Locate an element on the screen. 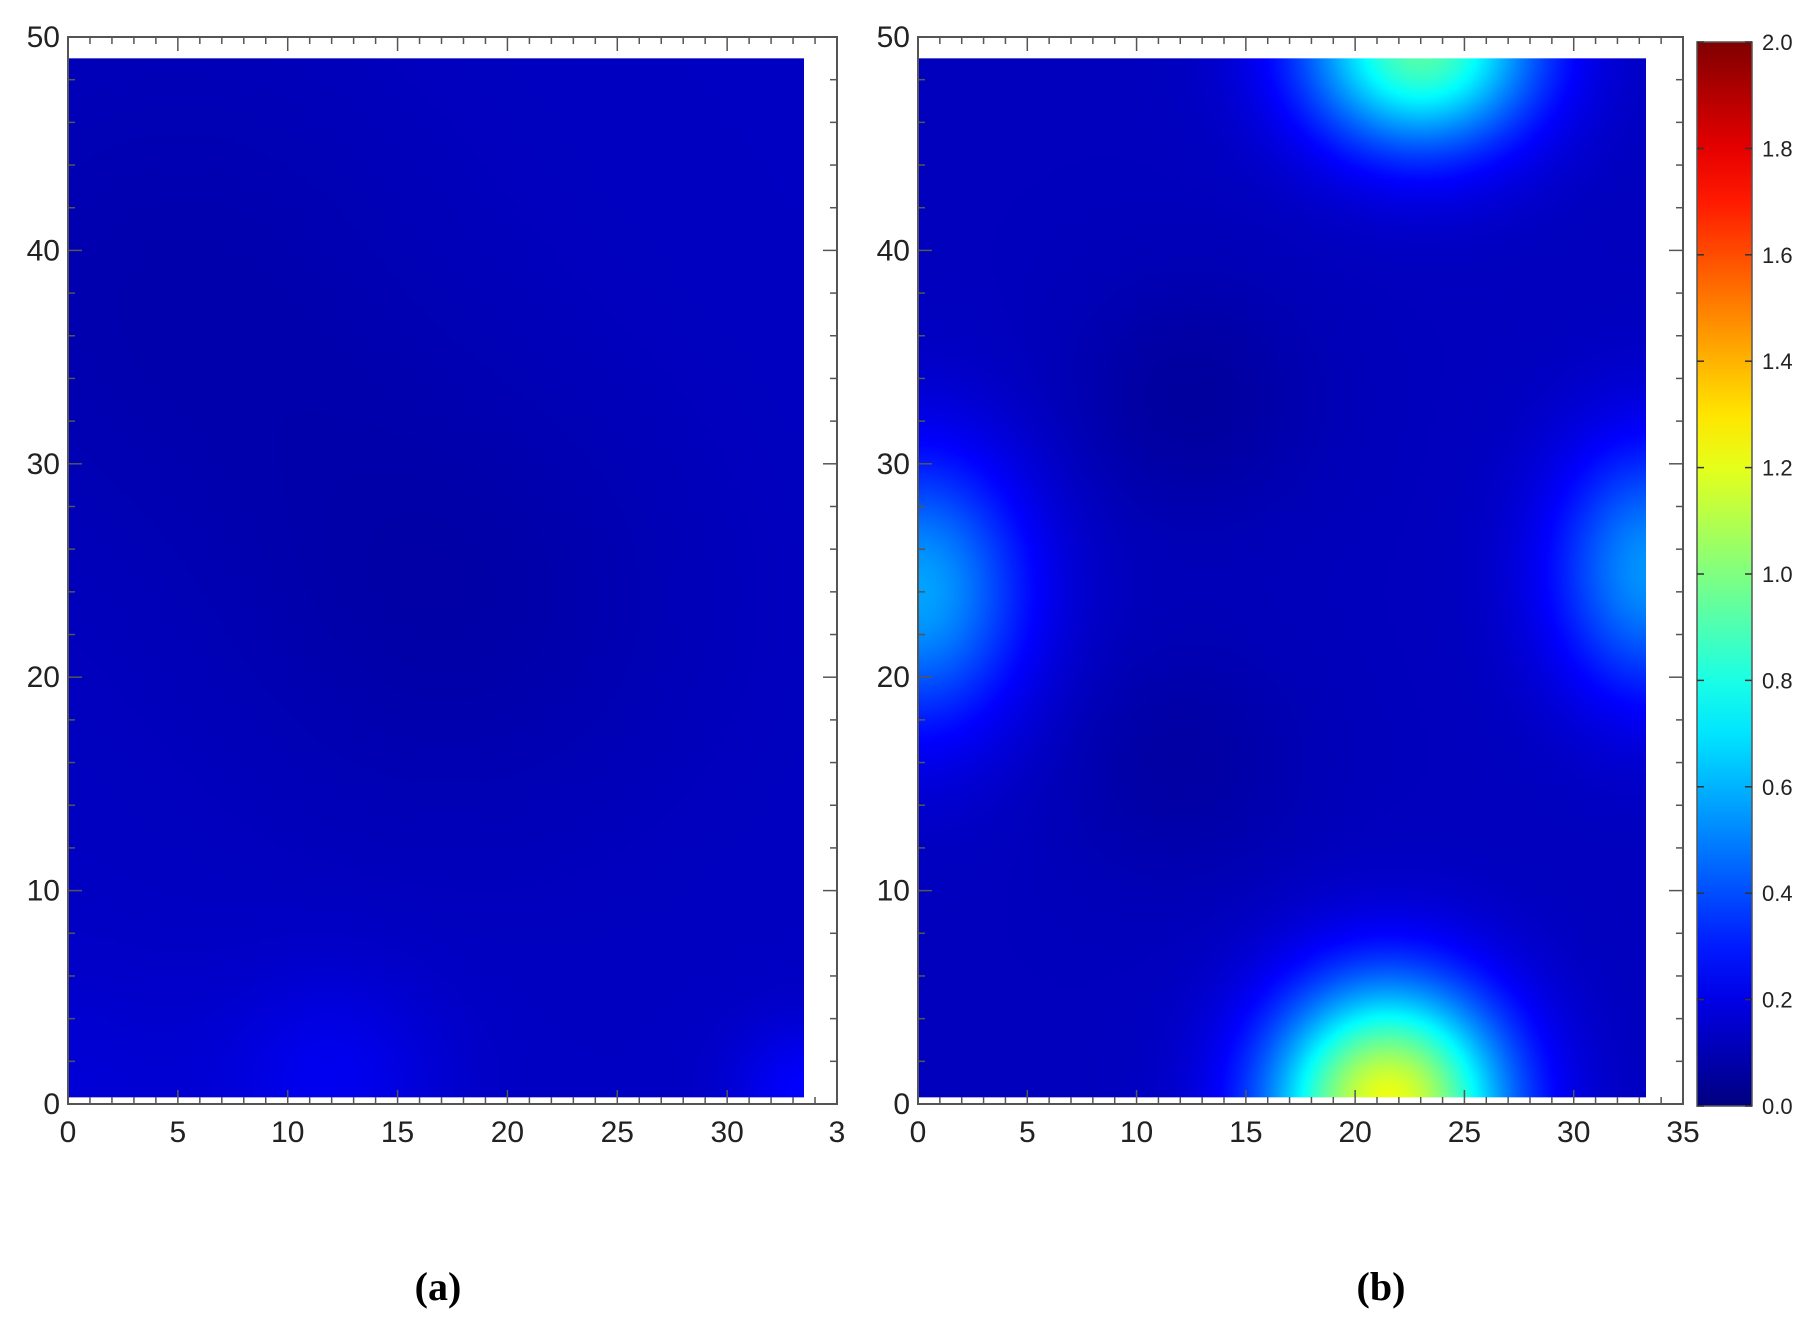 This screenshot has width=1819, height=1319. colorbar-tick-label: 0.2 is located at coordinates (1777, 1000).